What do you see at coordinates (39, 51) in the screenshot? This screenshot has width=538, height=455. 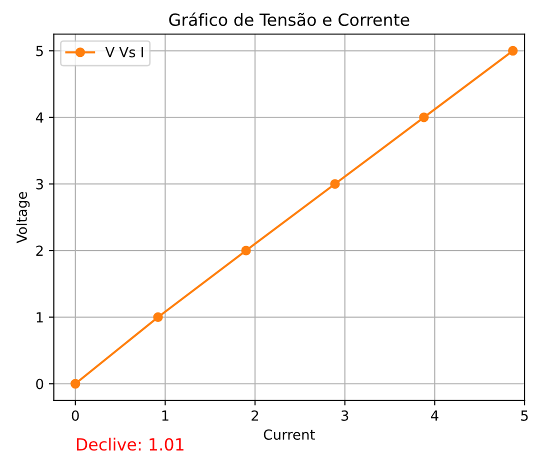 I see `y-tick-label: 5` at bounding box center [39, 51].